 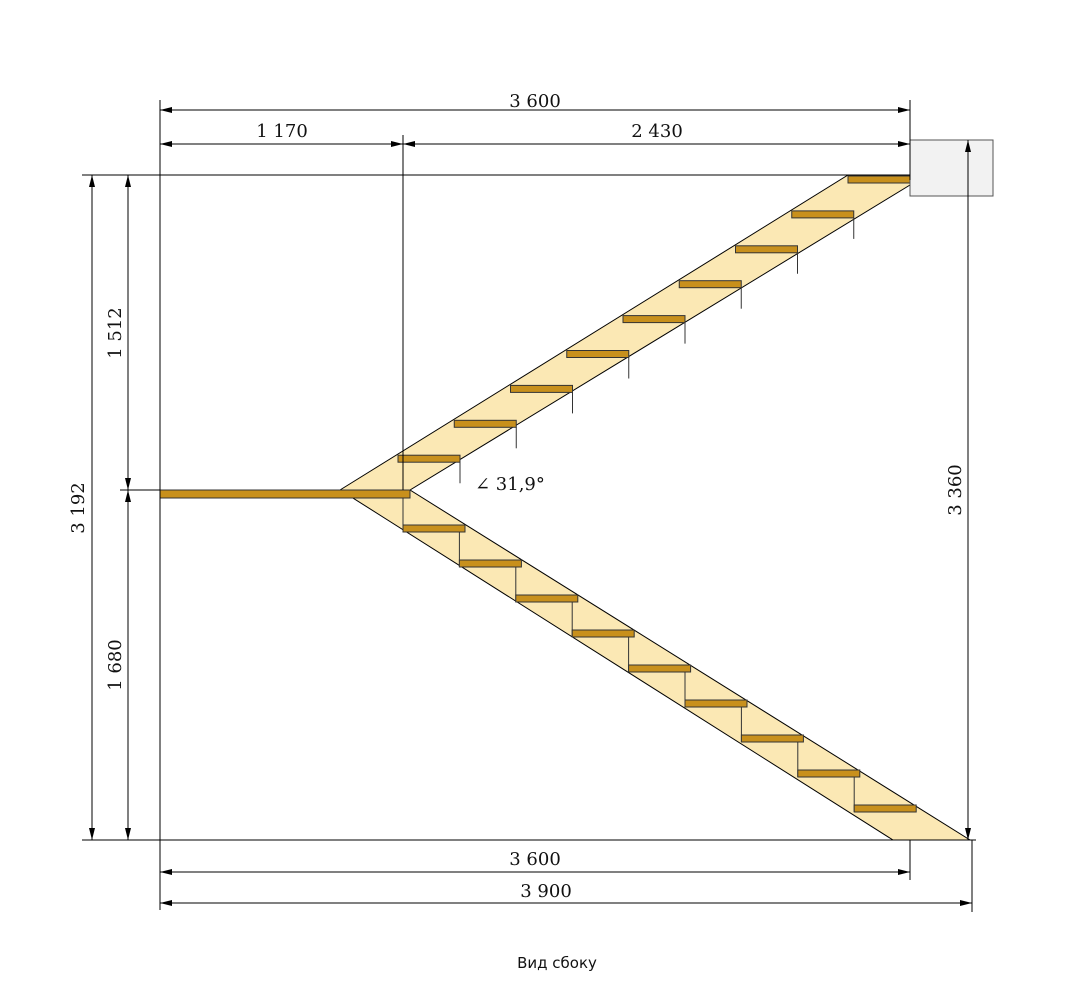 I want to click on dim-label: 1 170, so click(x=282, y=131).